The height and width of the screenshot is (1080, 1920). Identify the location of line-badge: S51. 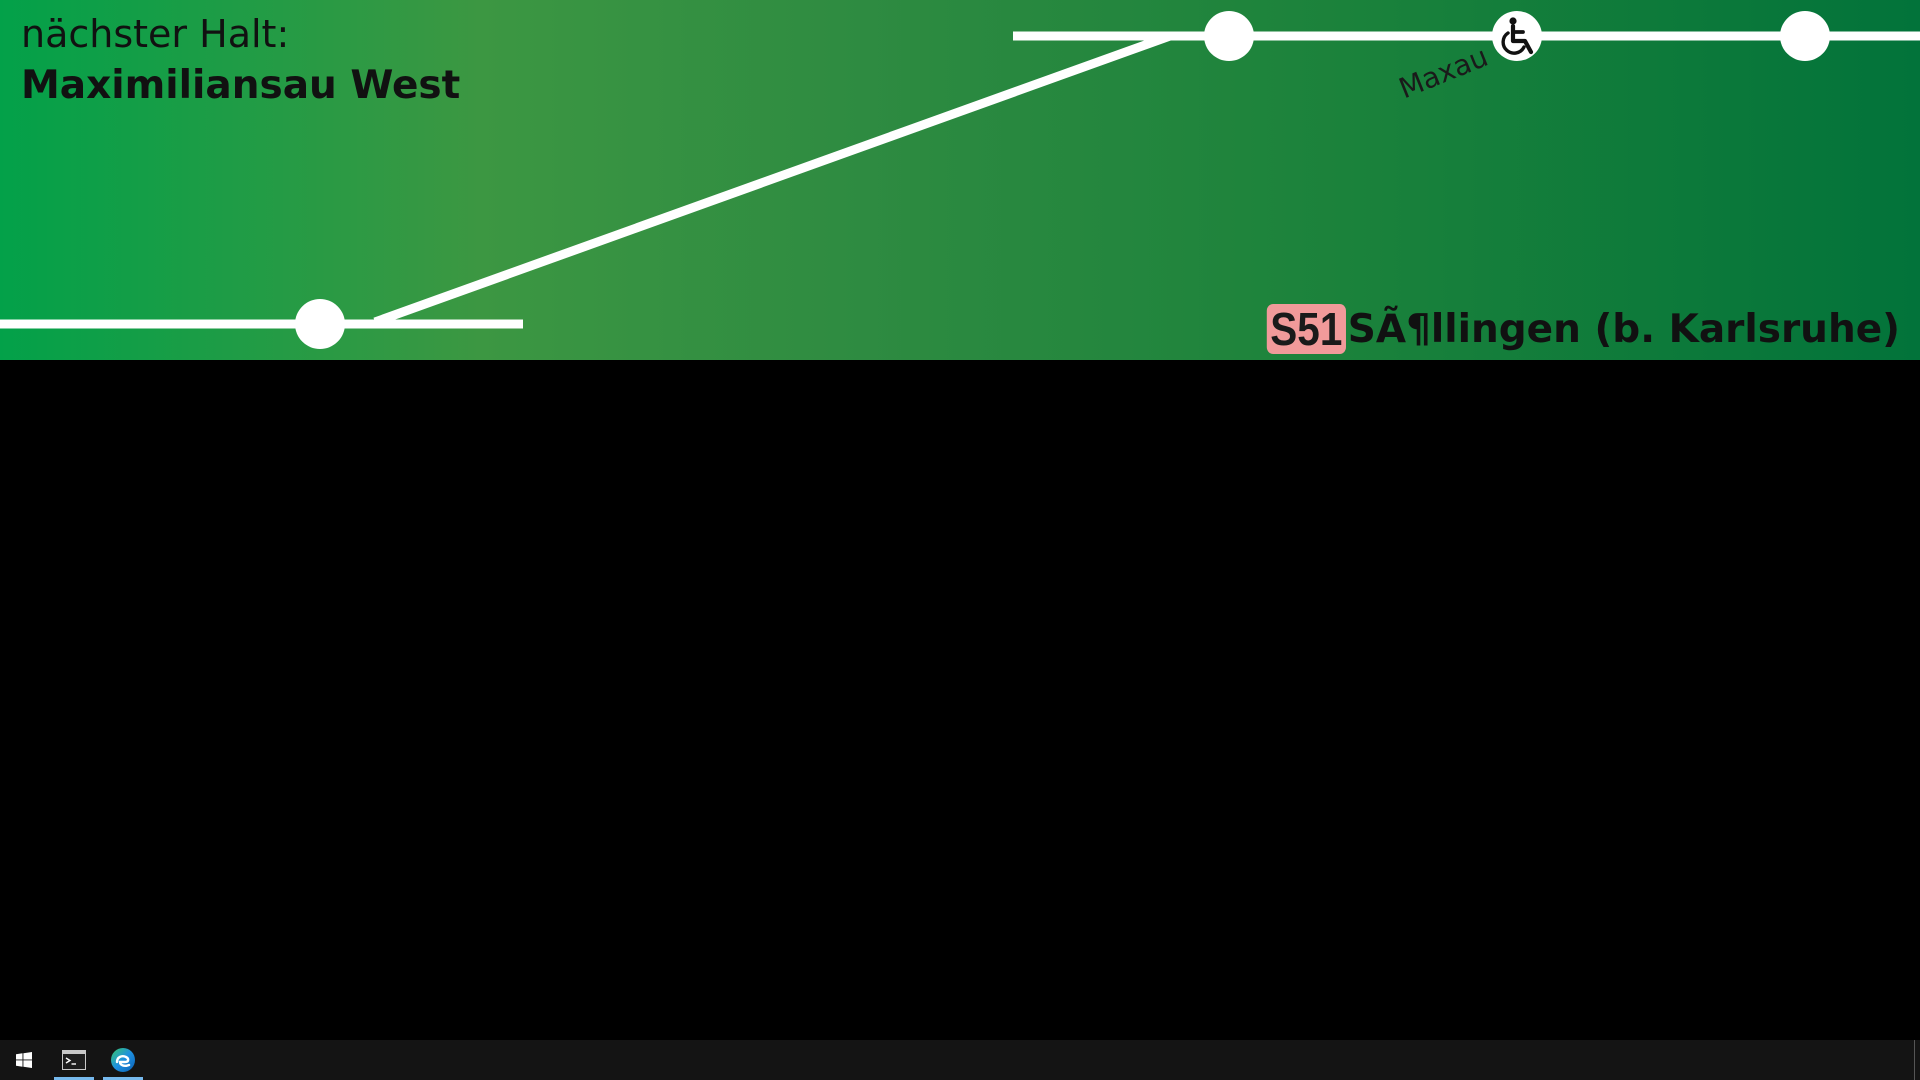
(1306, 329).